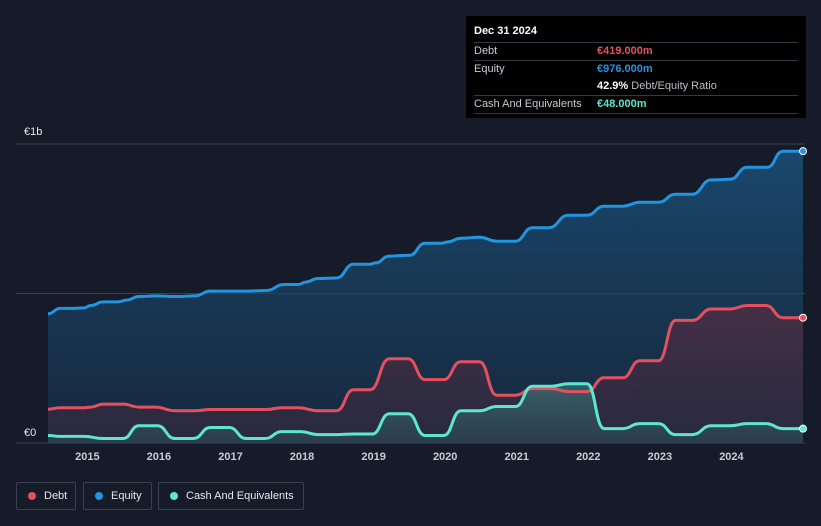 This screenshot has width=821, height=526. What do you see at coordinates (489, 69) in the screenshot?
I see `tooltip-equity-label: Equity` at bounding box center [489, 69].